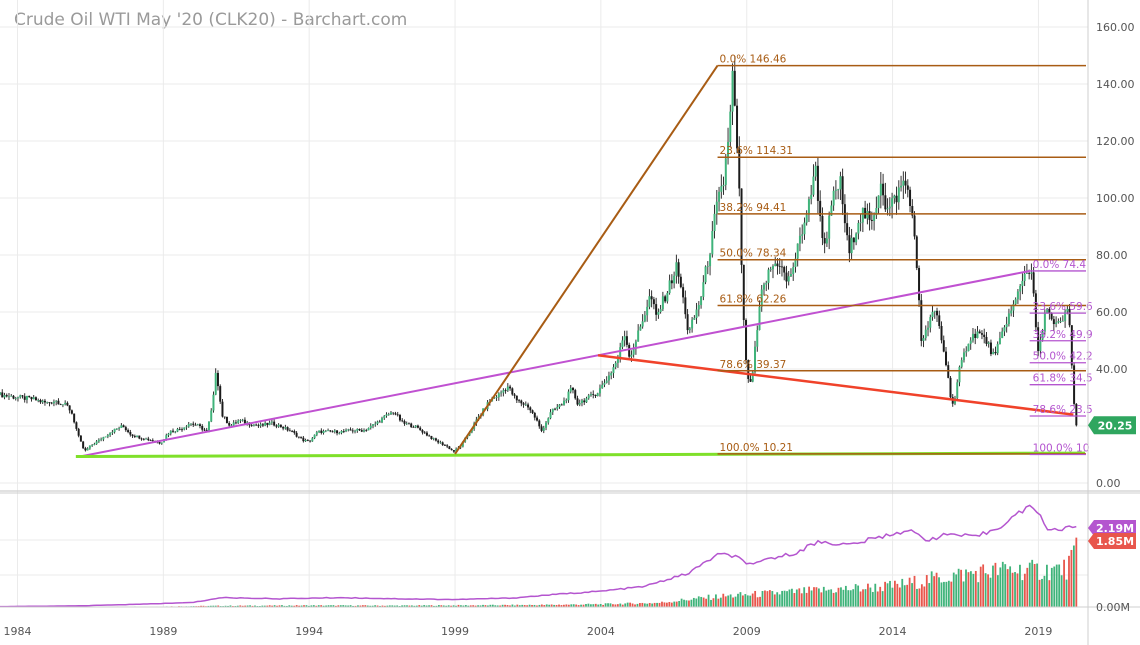 This screenshot has width=1140, height=645. I want to click on fibonacci-level-label: 38.2% 94.41, so click(753, 208).